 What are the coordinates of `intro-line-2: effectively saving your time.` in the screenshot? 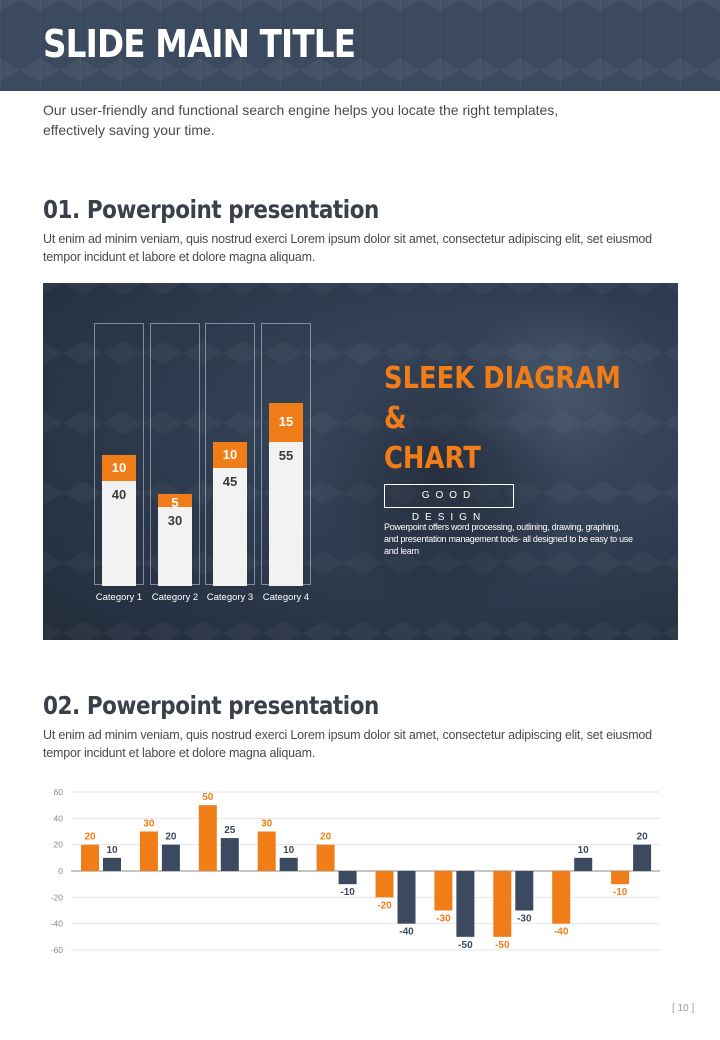 It's located at (129, 130).